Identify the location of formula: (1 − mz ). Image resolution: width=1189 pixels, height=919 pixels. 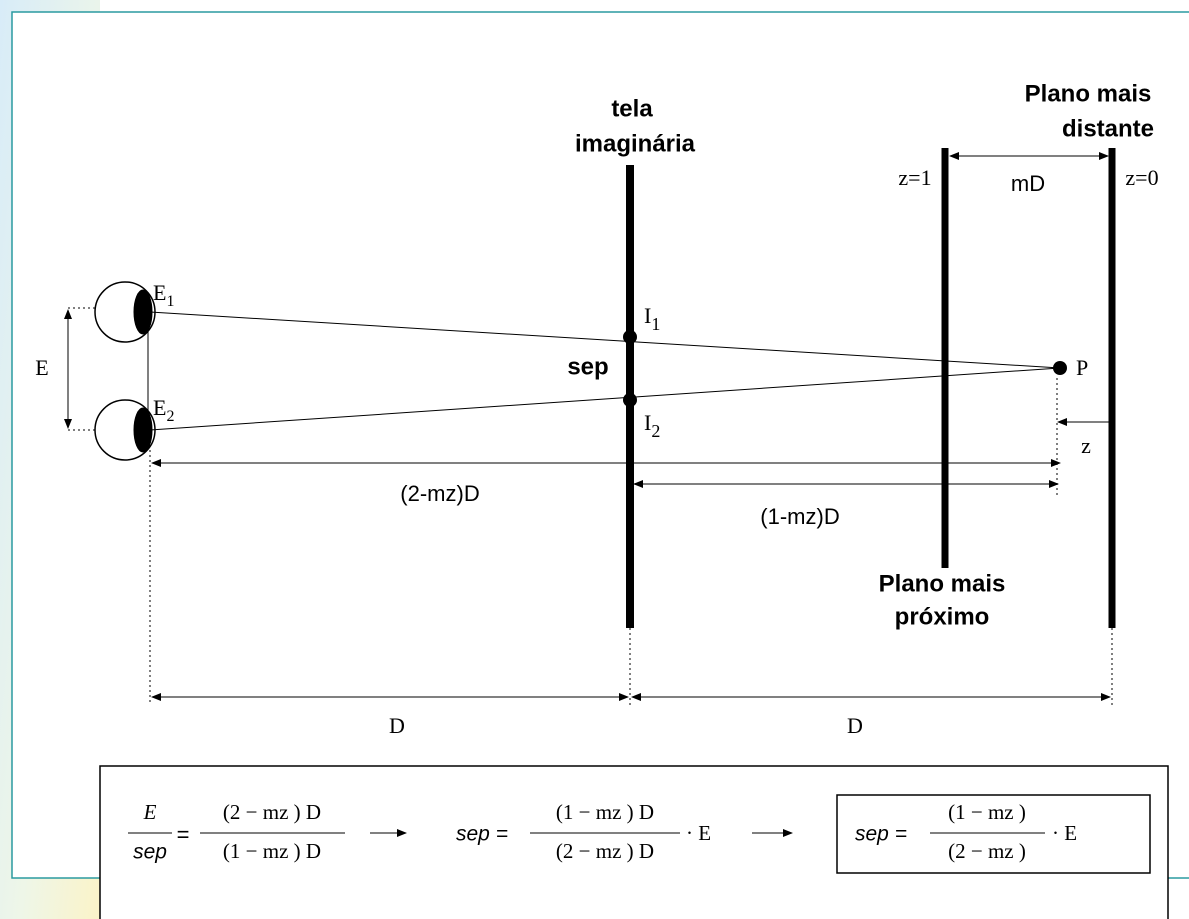
(987, 812).